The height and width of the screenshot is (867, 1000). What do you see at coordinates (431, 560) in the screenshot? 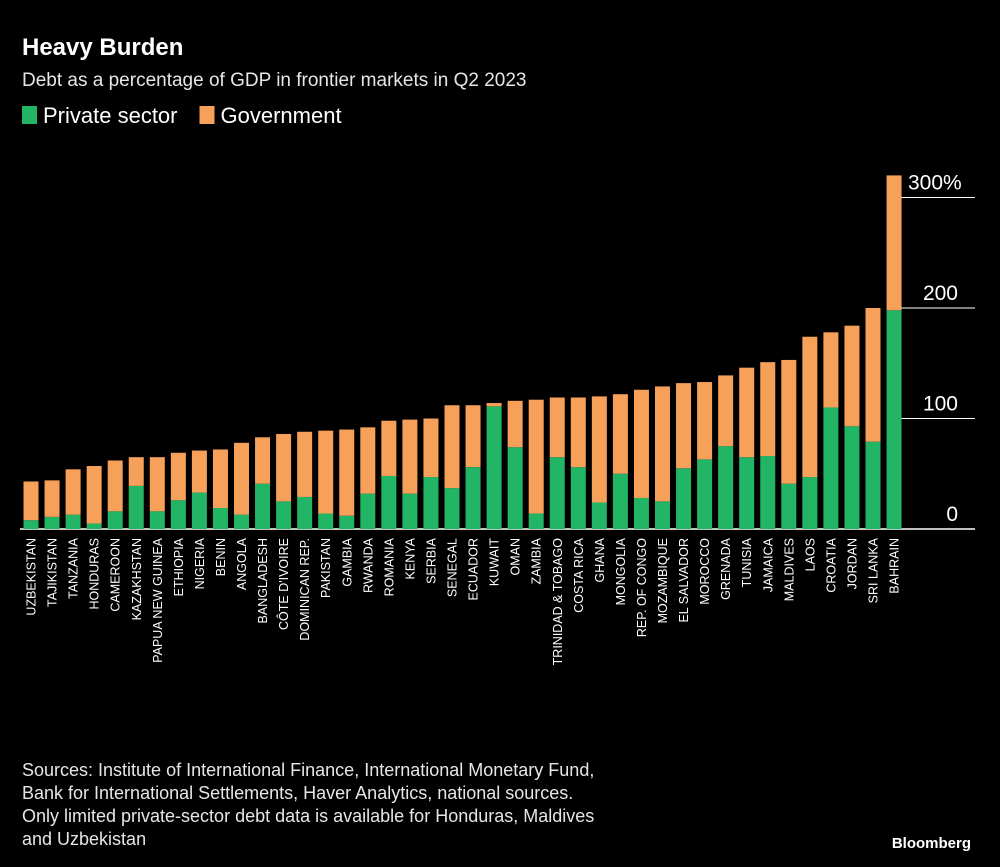
I see `x-tick-label: SERBIA` at bounding box center [431, 560].